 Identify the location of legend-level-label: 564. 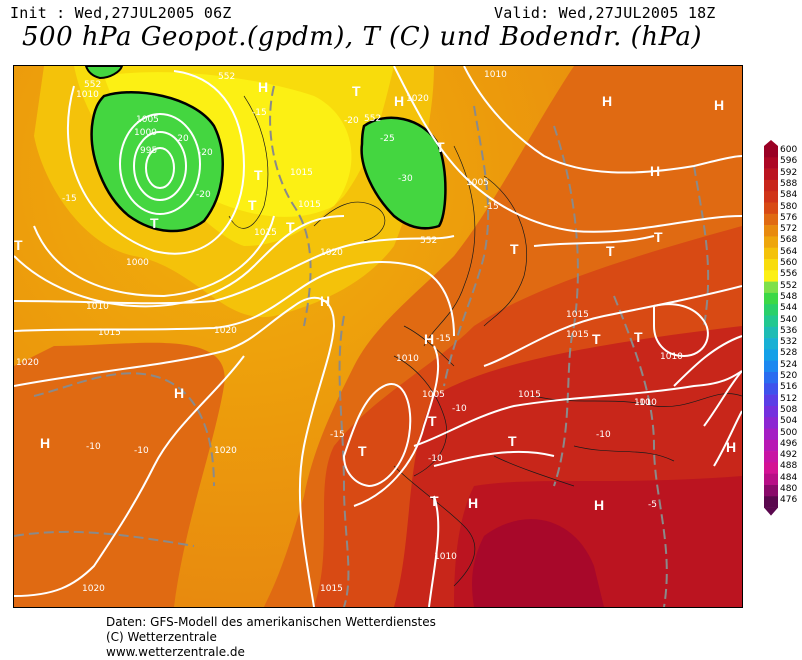
(789, 251).